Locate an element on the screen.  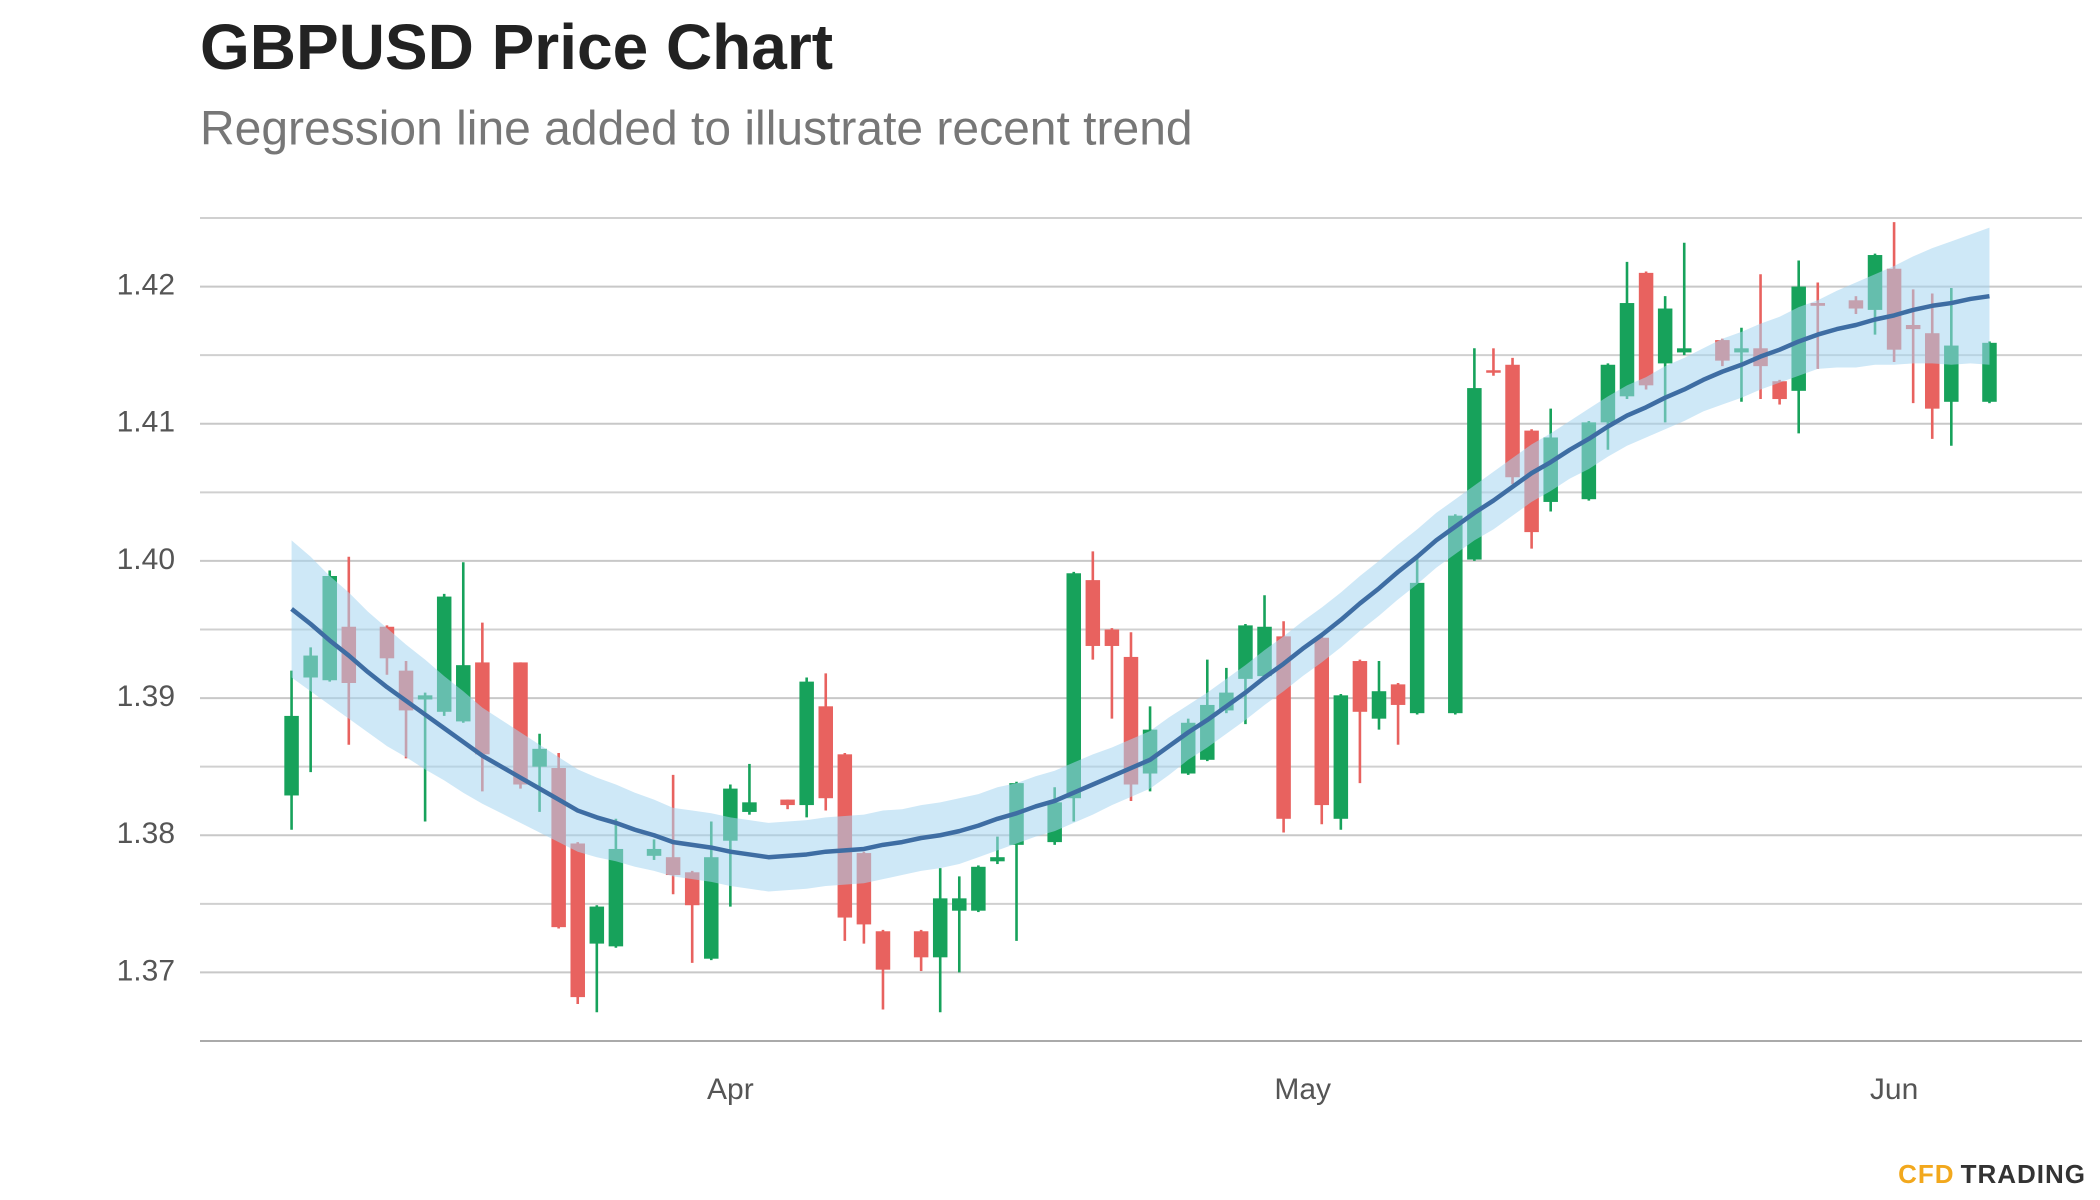
x-tick-label: May is located at coordinates (1302, 1089).